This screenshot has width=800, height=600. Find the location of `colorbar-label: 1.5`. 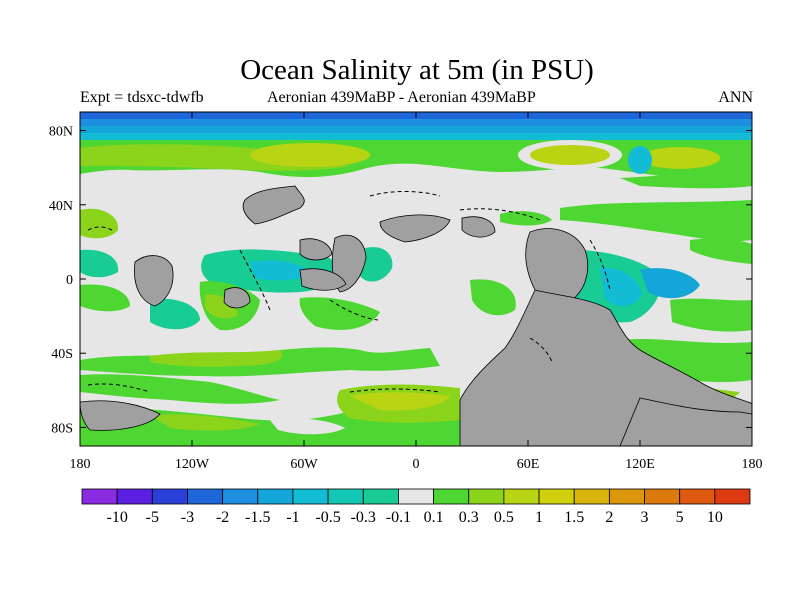

colorbar-label: 1.5 is located at coordinates (574, 517).